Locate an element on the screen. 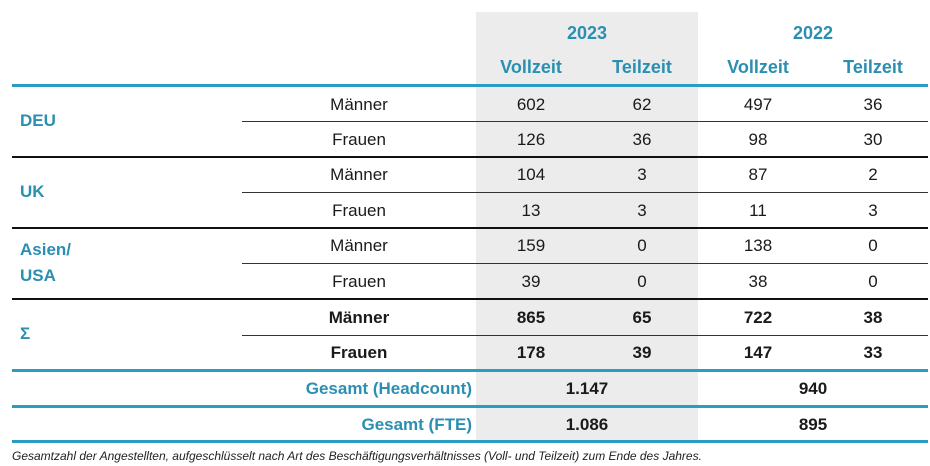  table-cell: 30 is located at coordinates (873, 139).